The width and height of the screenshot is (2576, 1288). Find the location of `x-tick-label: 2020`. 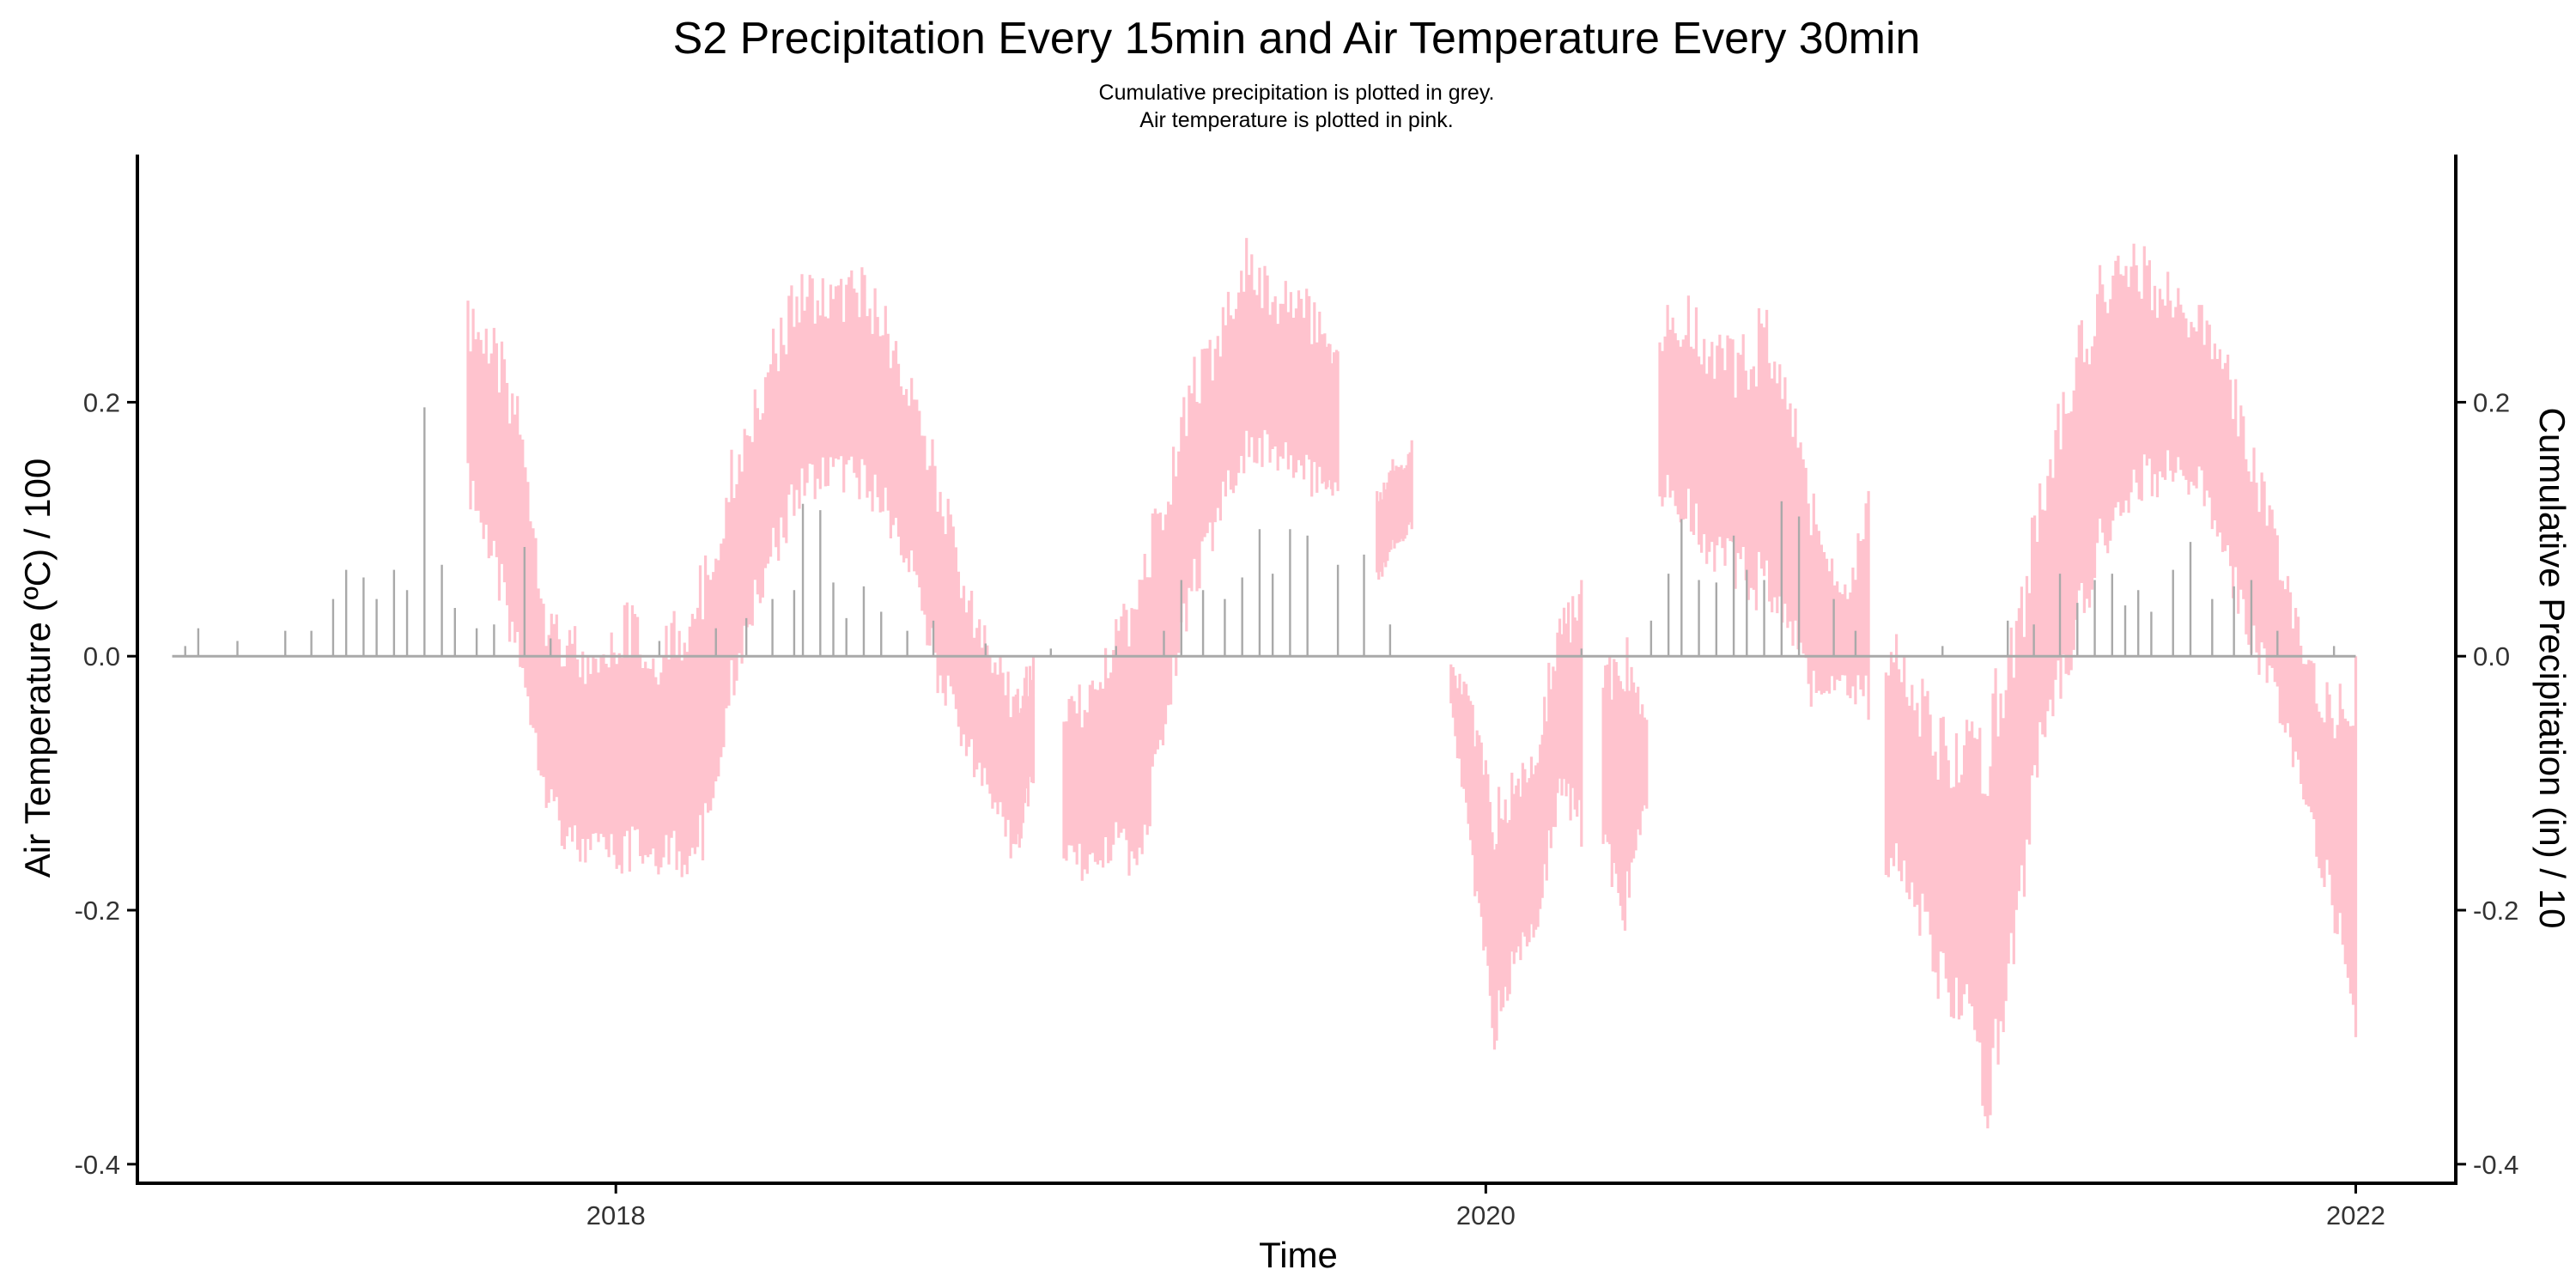

x-tick-label: 2020 is located at coordinates (1486, 1215).